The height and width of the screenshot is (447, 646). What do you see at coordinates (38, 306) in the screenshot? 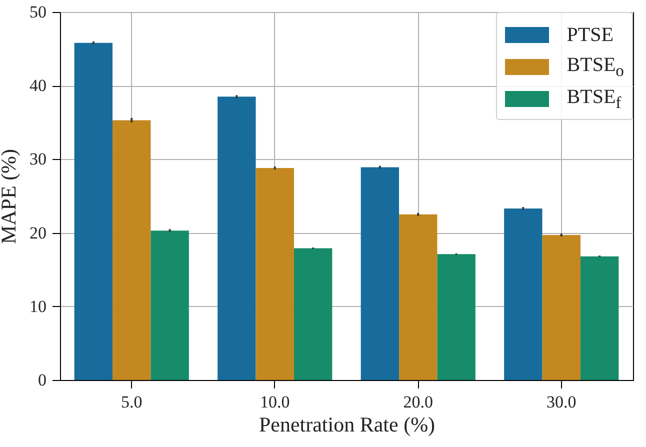
I see `y-tick-label: 10` at bounding box center [38, 306].